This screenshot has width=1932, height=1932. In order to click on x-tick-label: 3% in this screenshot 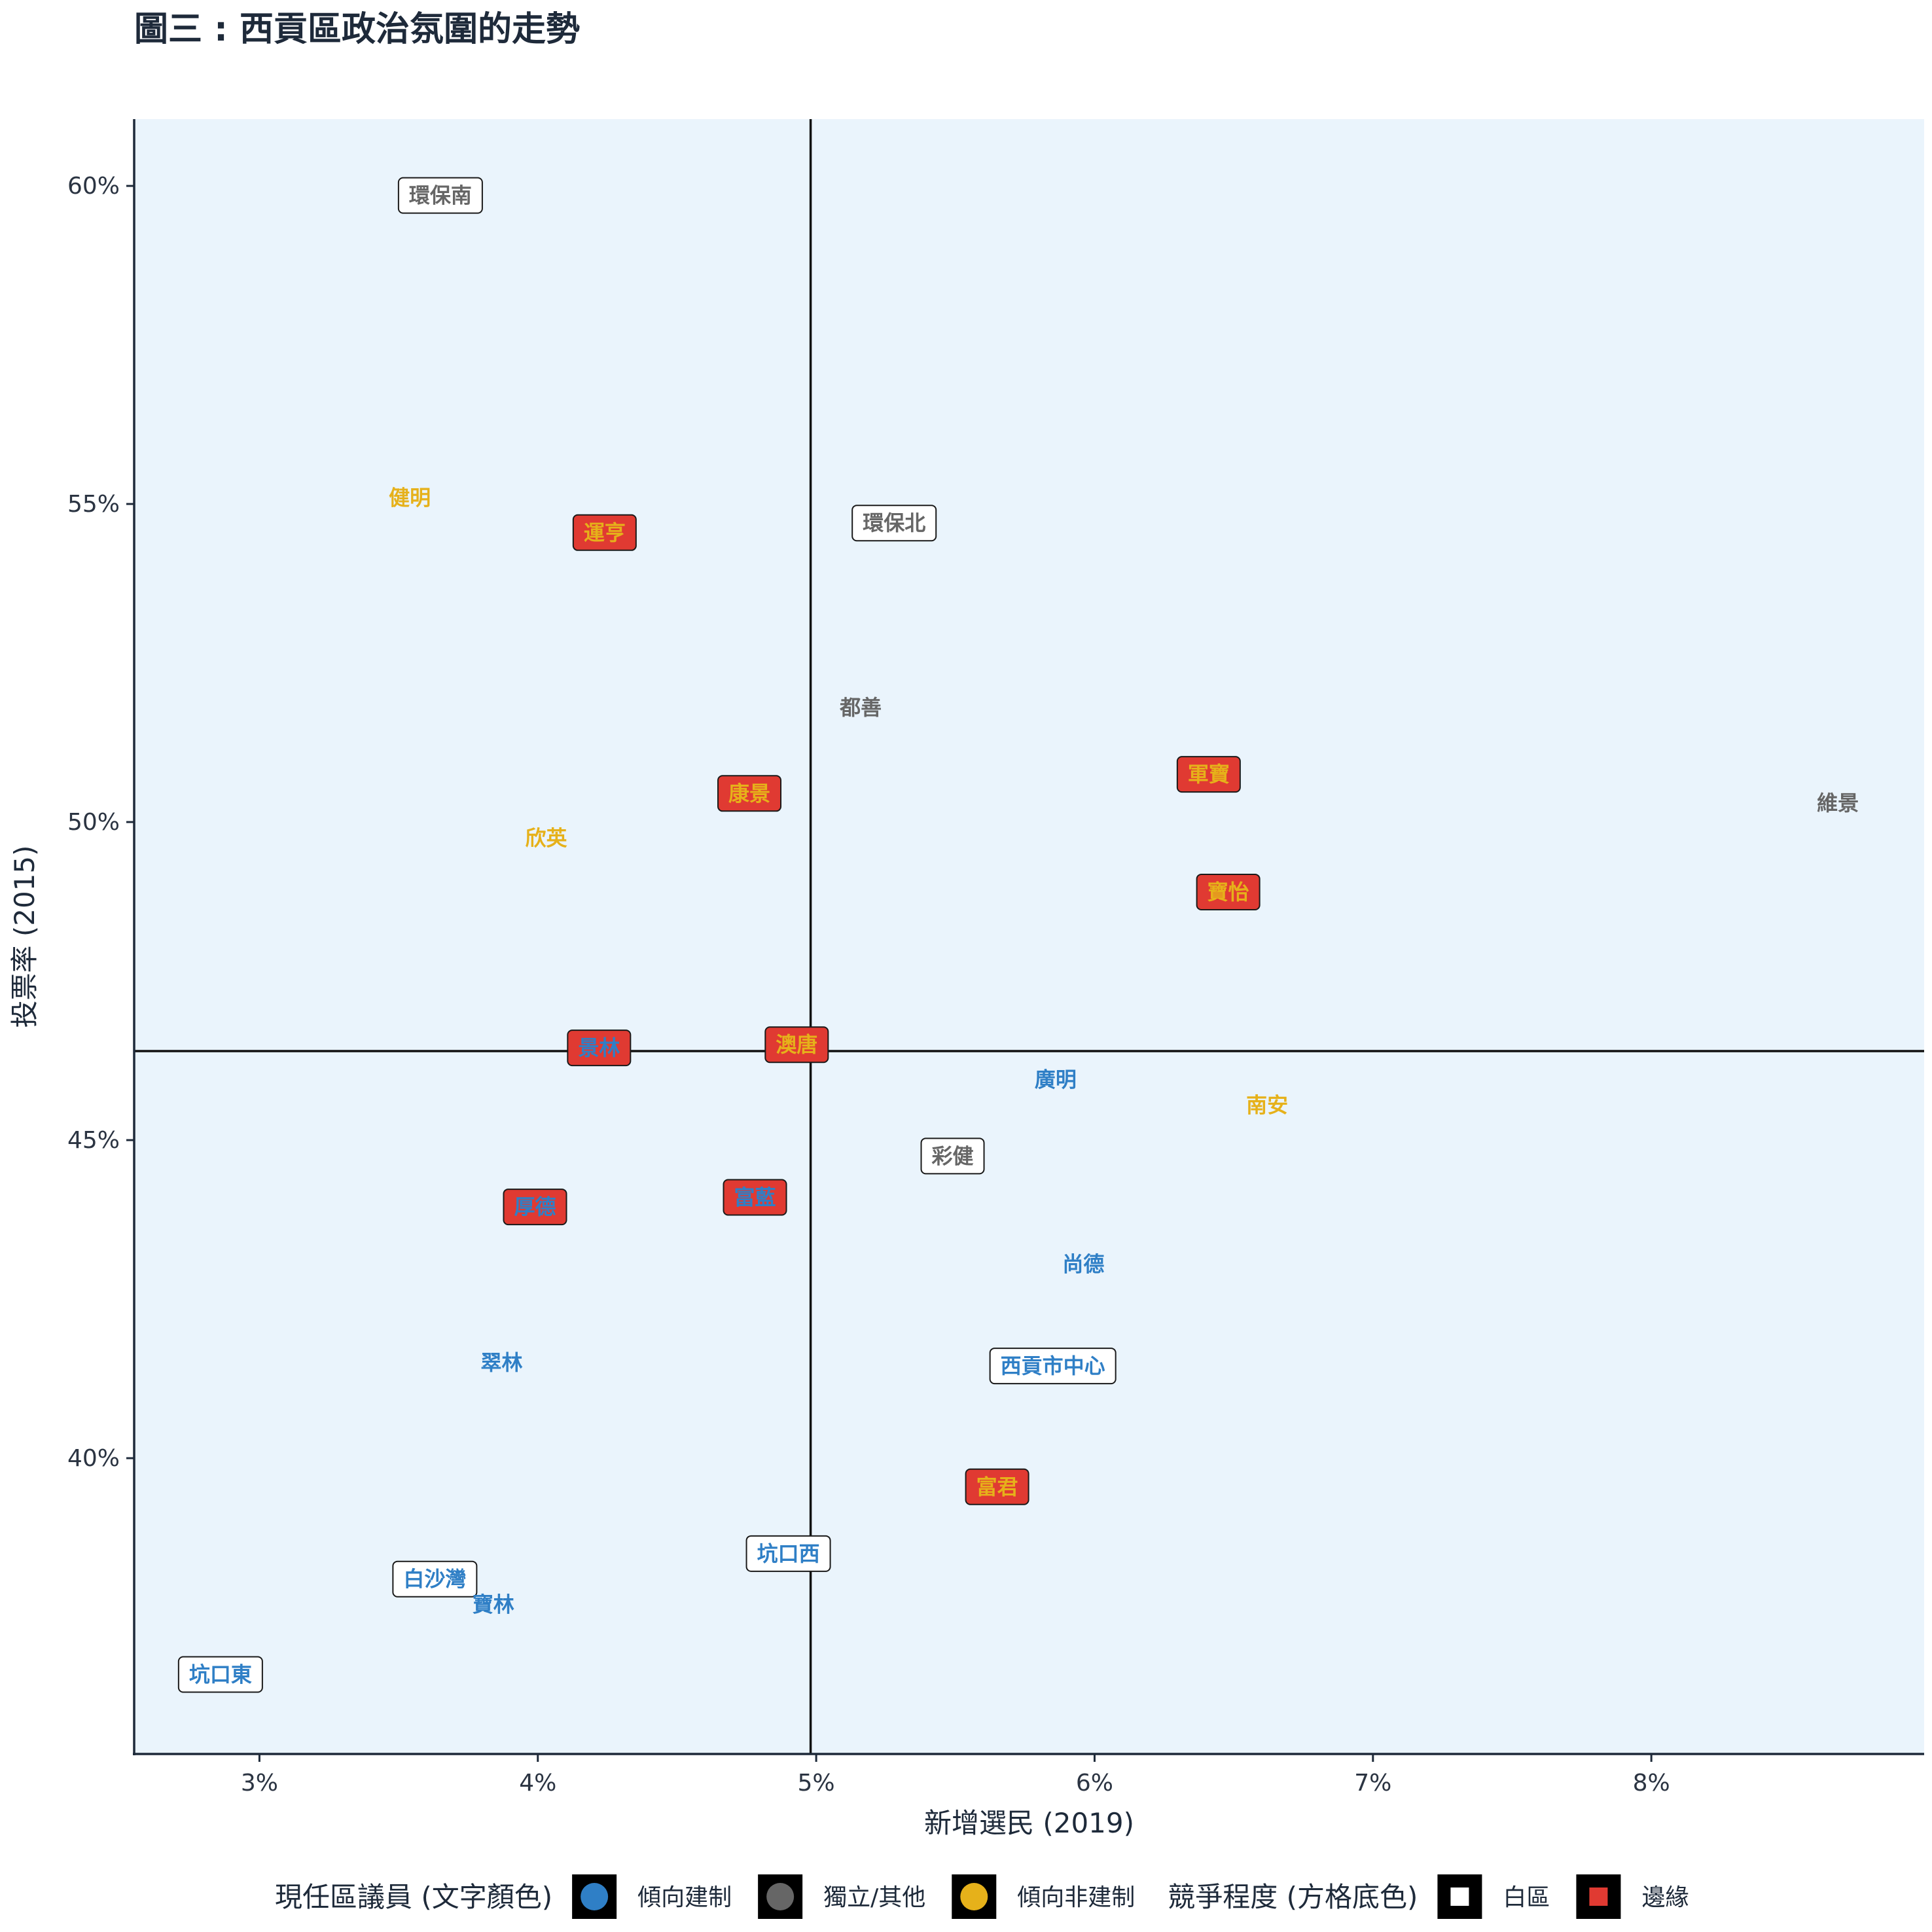, I will do `click(259, 1783)`.